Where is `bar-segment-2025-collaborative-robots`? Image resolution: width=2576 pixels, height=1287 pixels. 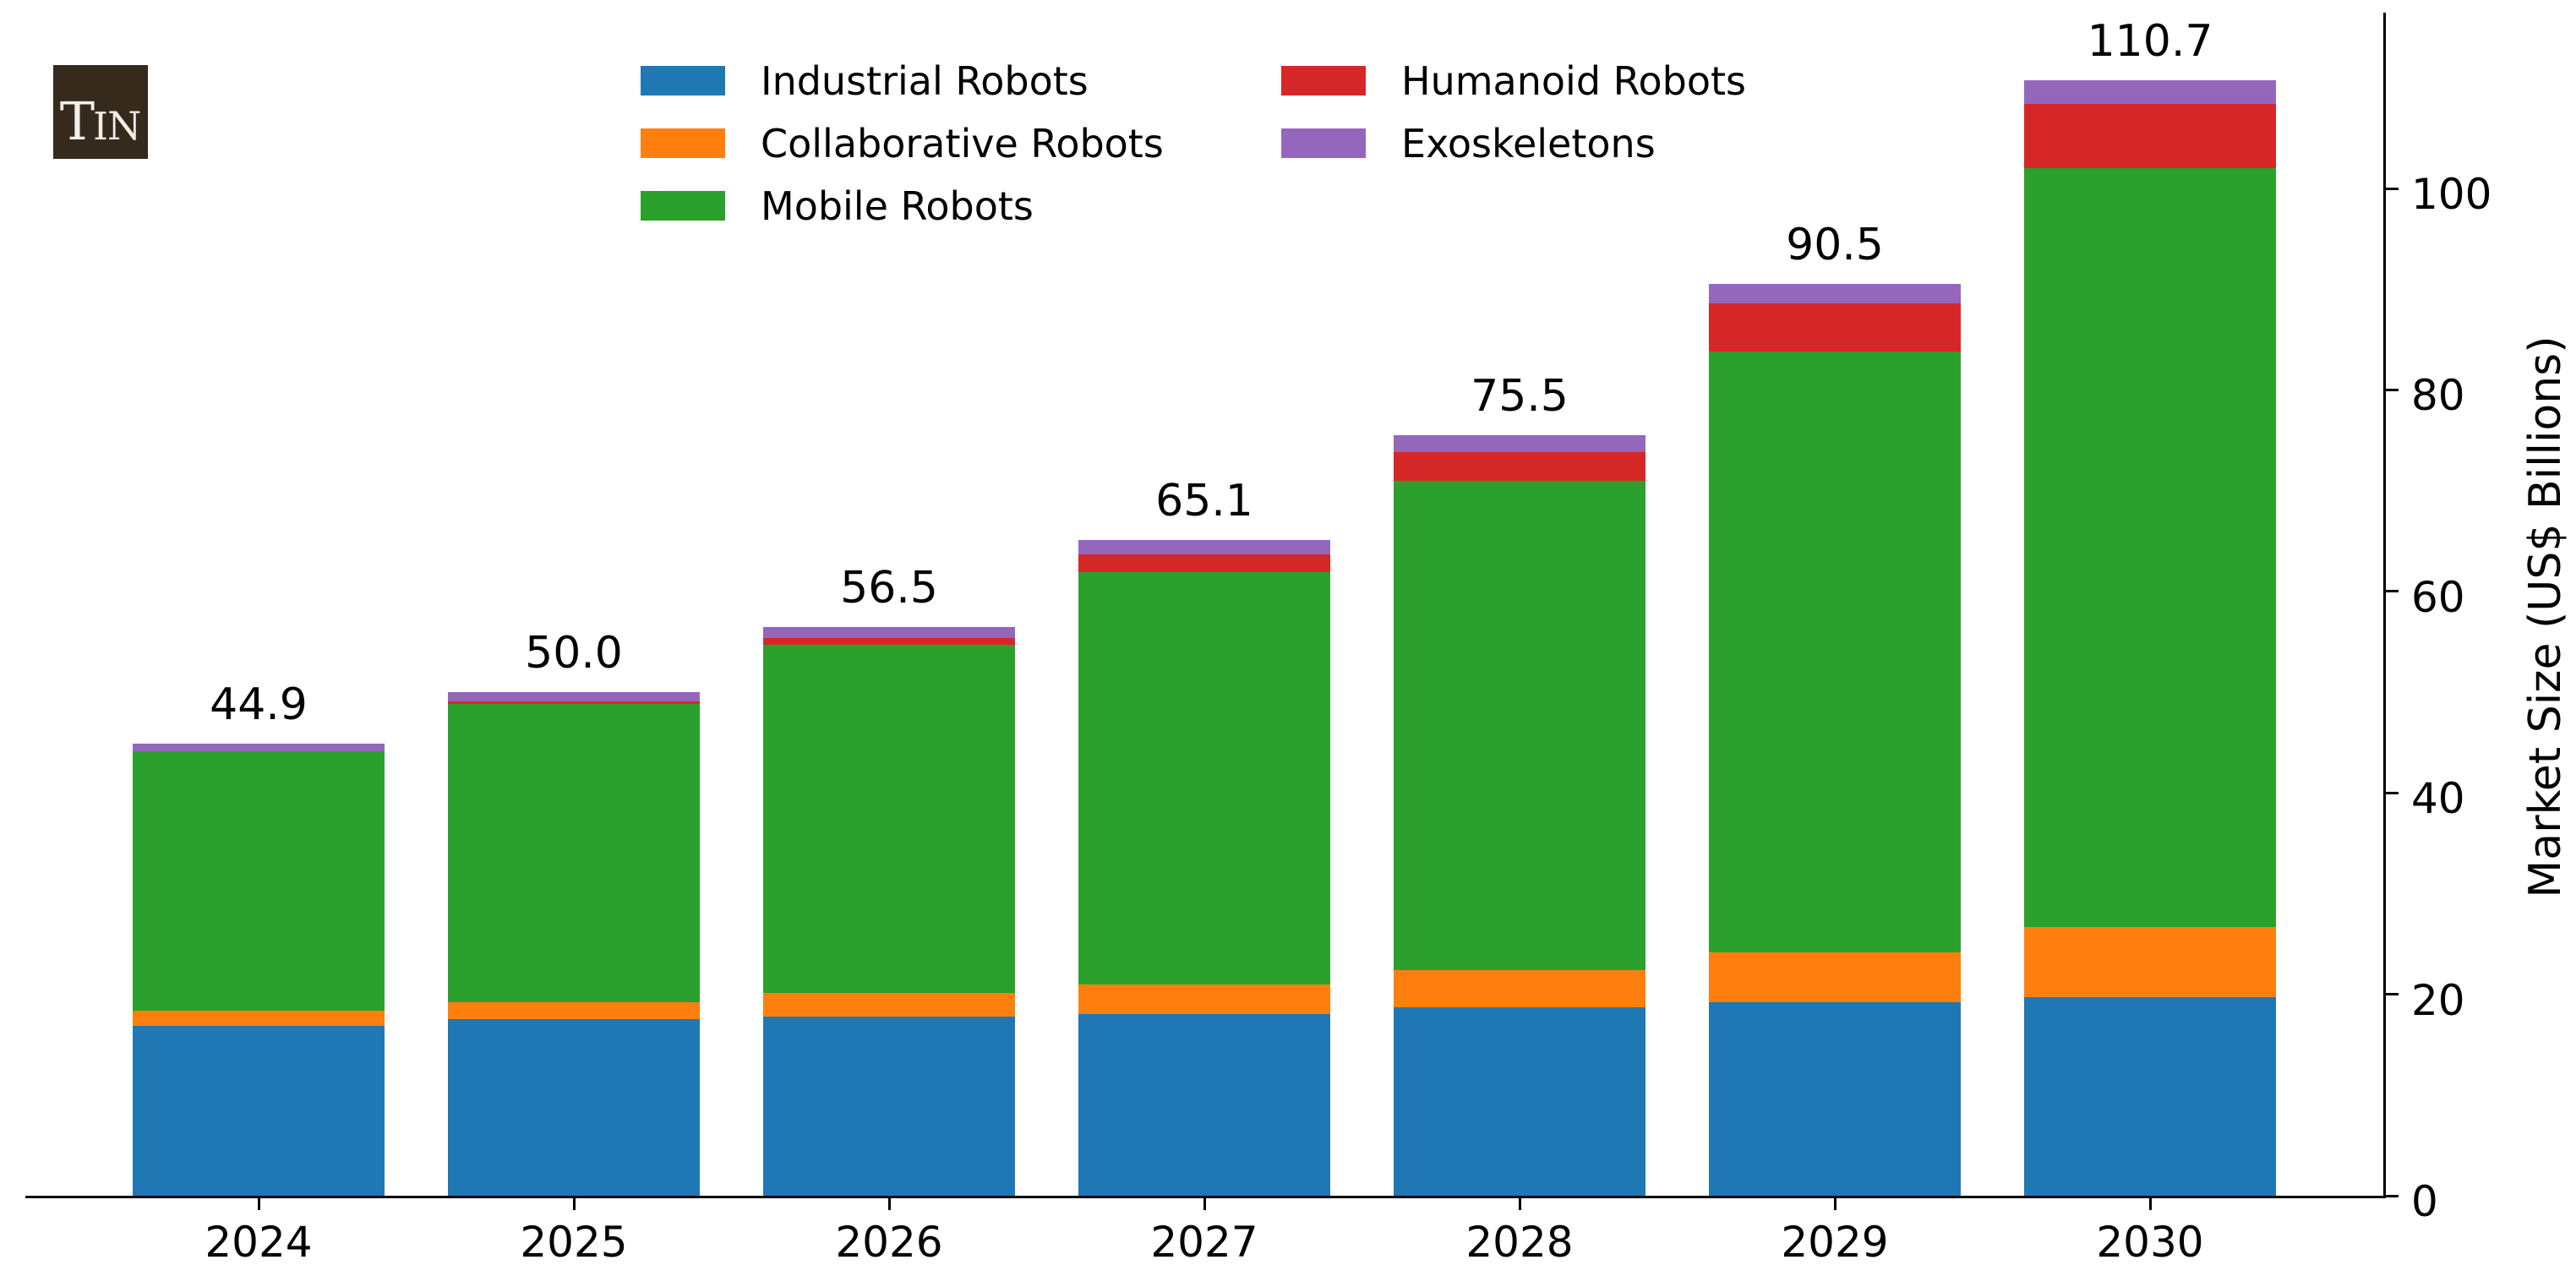
bar-segment-2025-collaborative-robots is located at coordinates (574, 1011).